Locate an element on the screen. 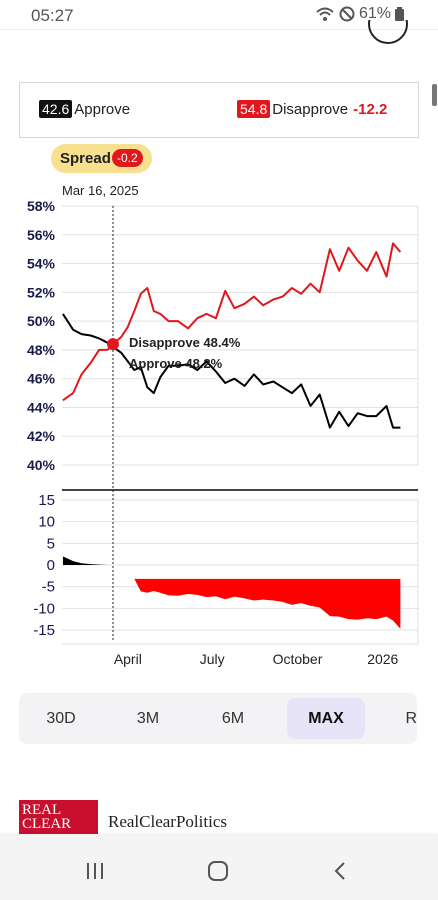 This screenshot has height=900, width=438. tooltip-marker is located at coordinates (112, 344).